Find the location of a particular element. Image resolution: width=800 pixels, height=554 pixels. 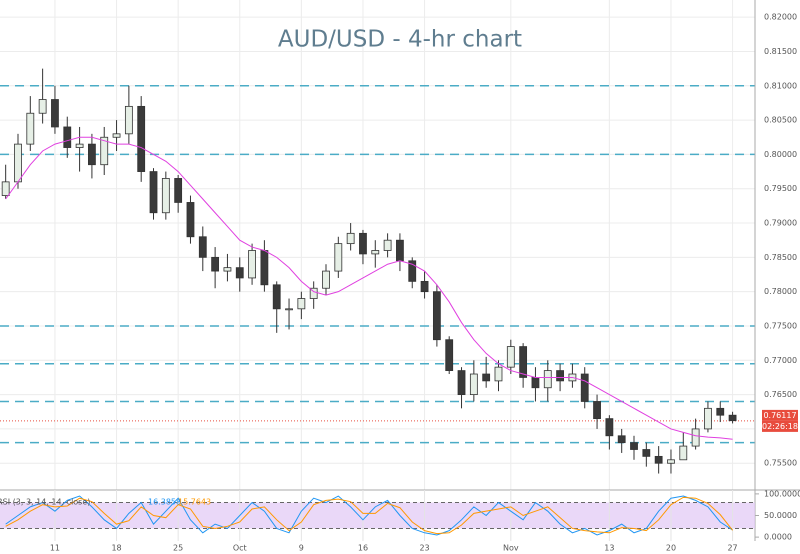

last-price-label: 0.76117 is located at coordinates (779, 415).